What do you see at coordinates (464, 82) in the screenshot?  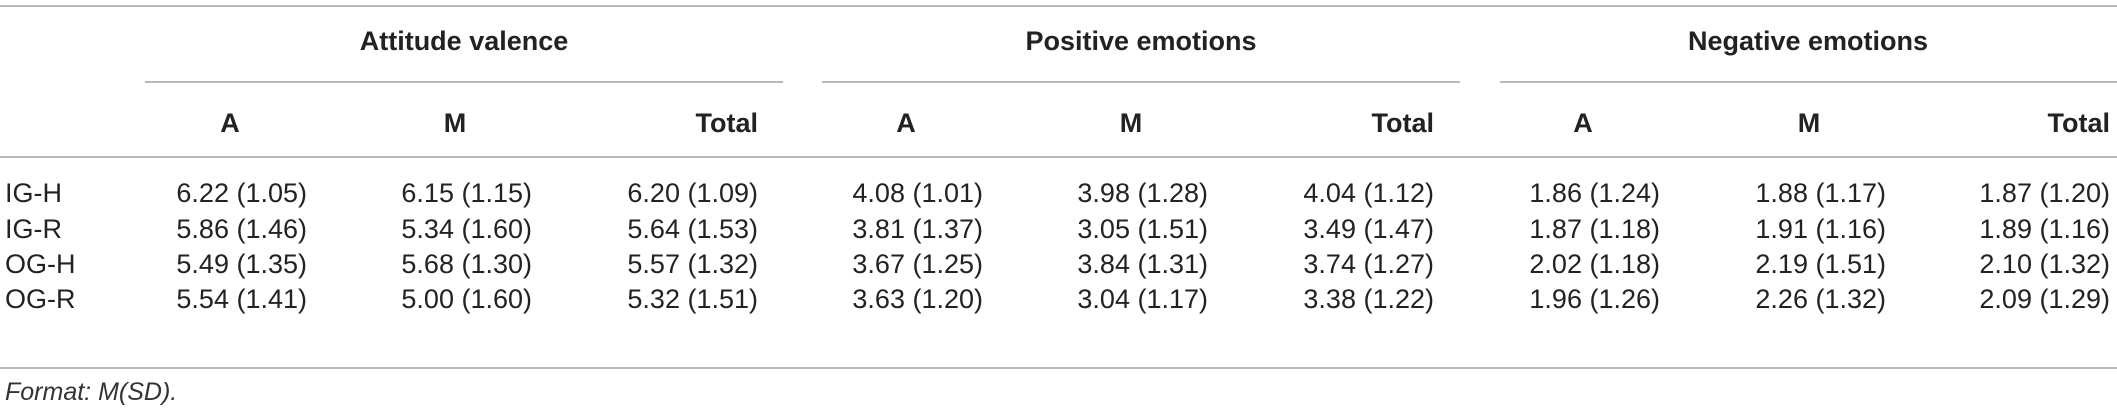 I see `group-rule-attitude` at bounding box center [464, 82].